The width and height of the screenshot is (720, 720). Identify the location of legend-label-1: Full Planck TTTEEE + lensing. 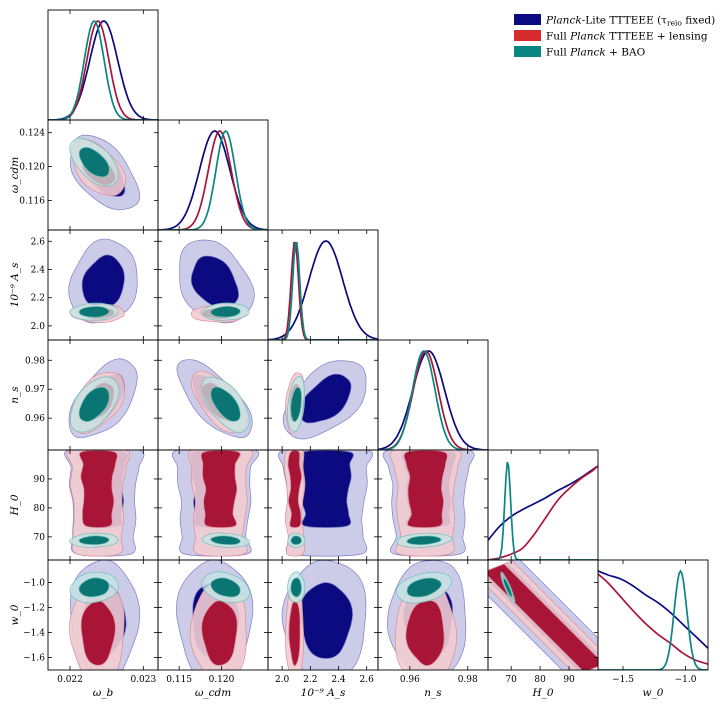
(627, 37).